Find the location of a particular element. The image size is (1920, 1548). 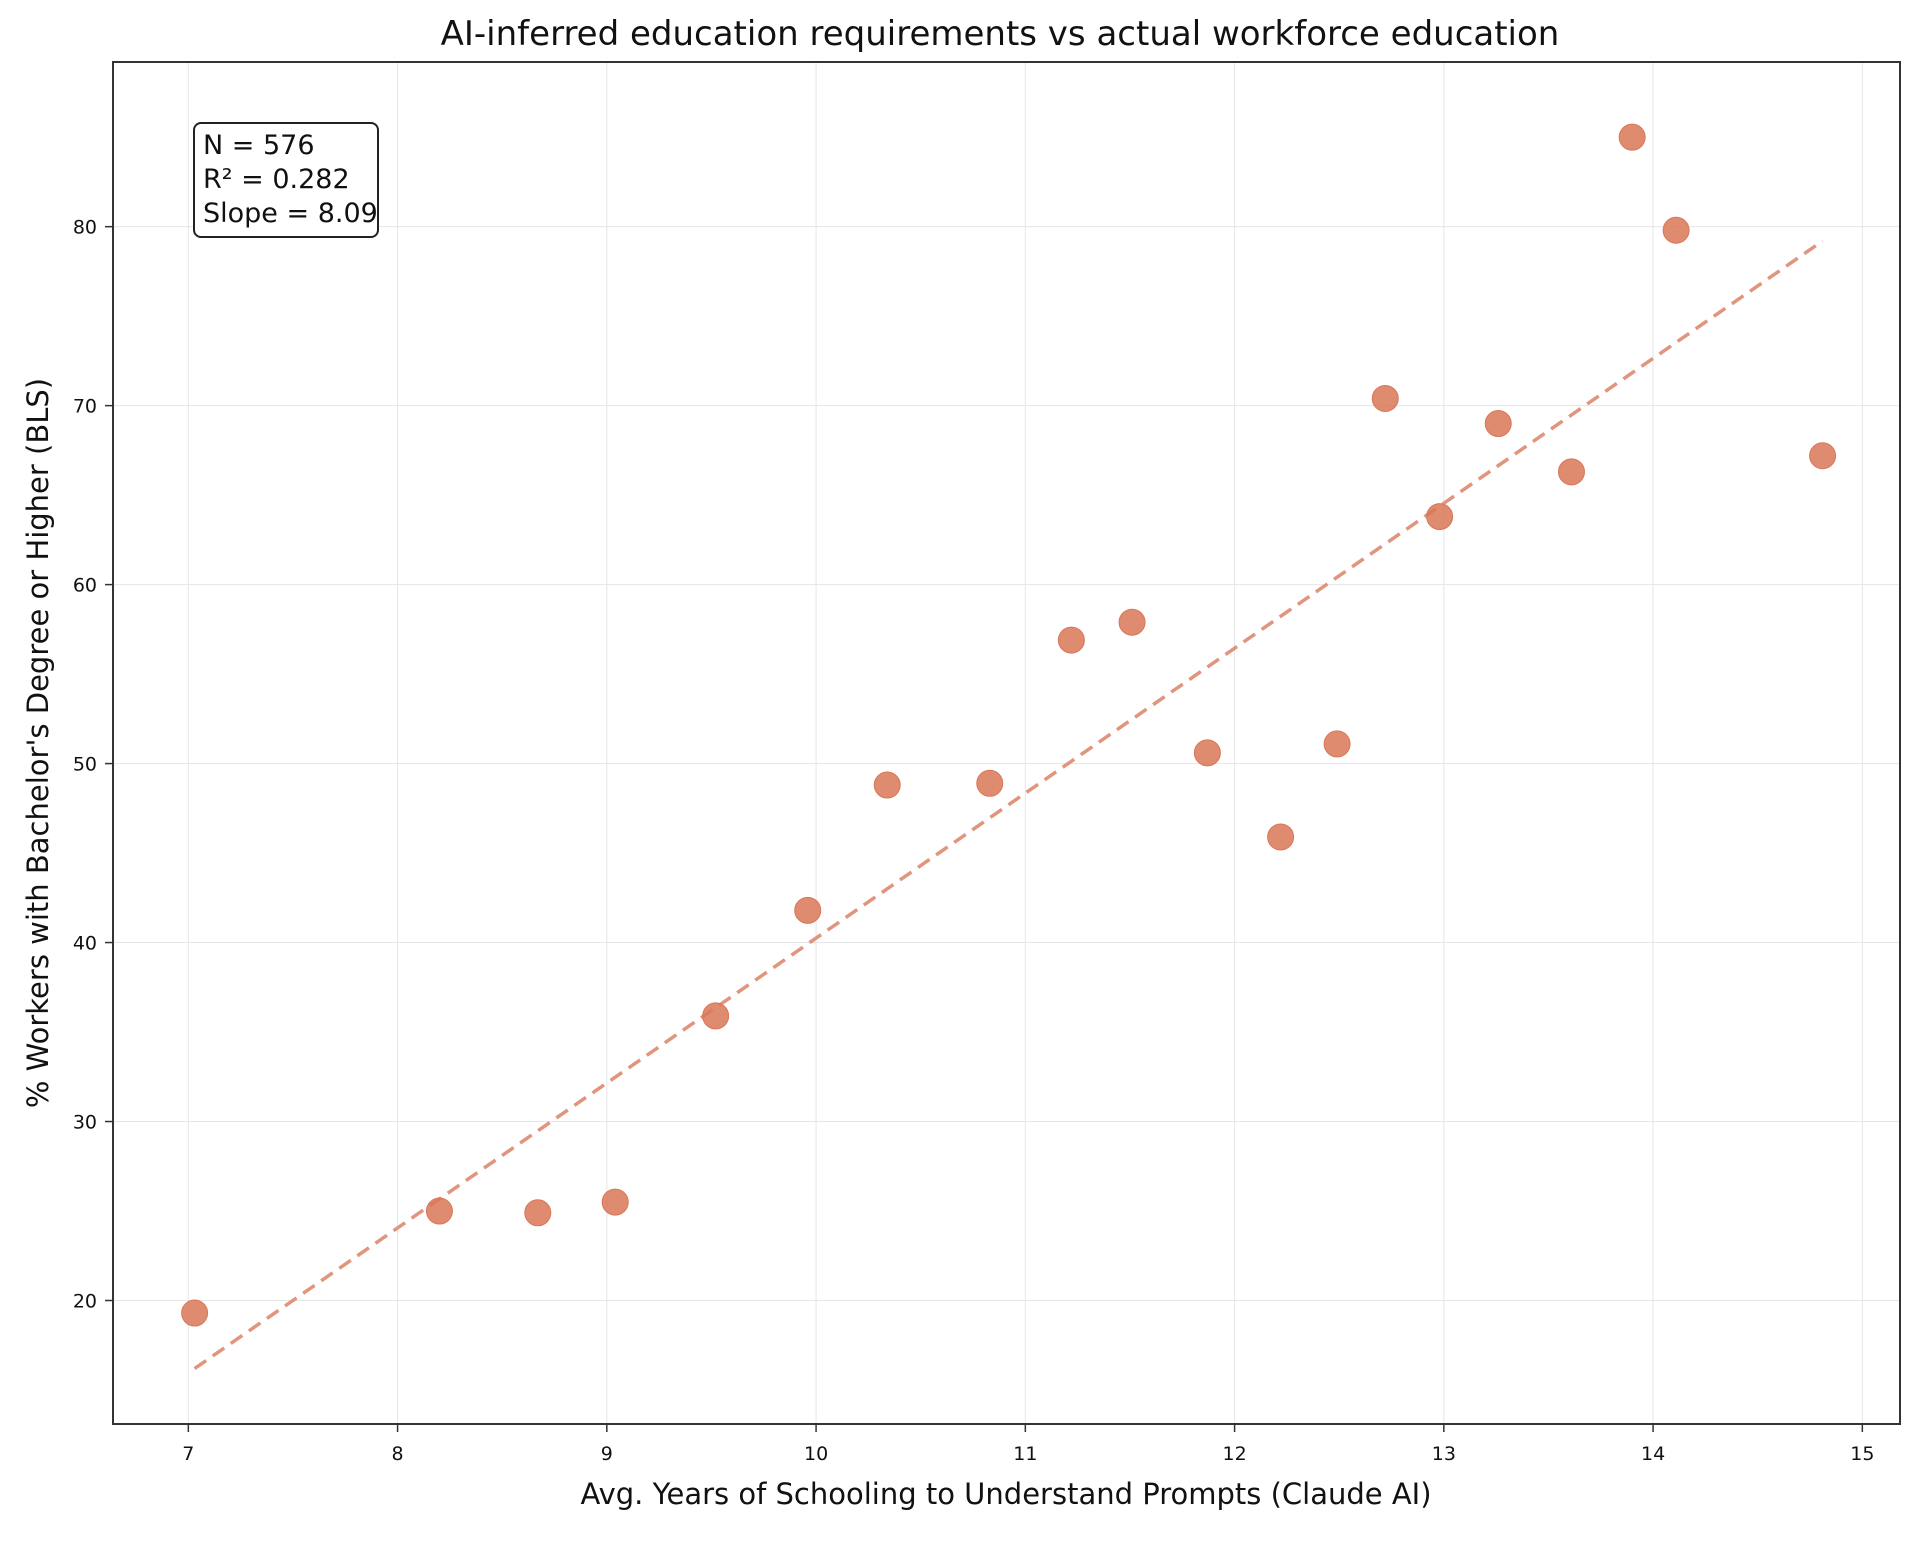

x-tick-label: 8 is located at coordinates (398, 1454).